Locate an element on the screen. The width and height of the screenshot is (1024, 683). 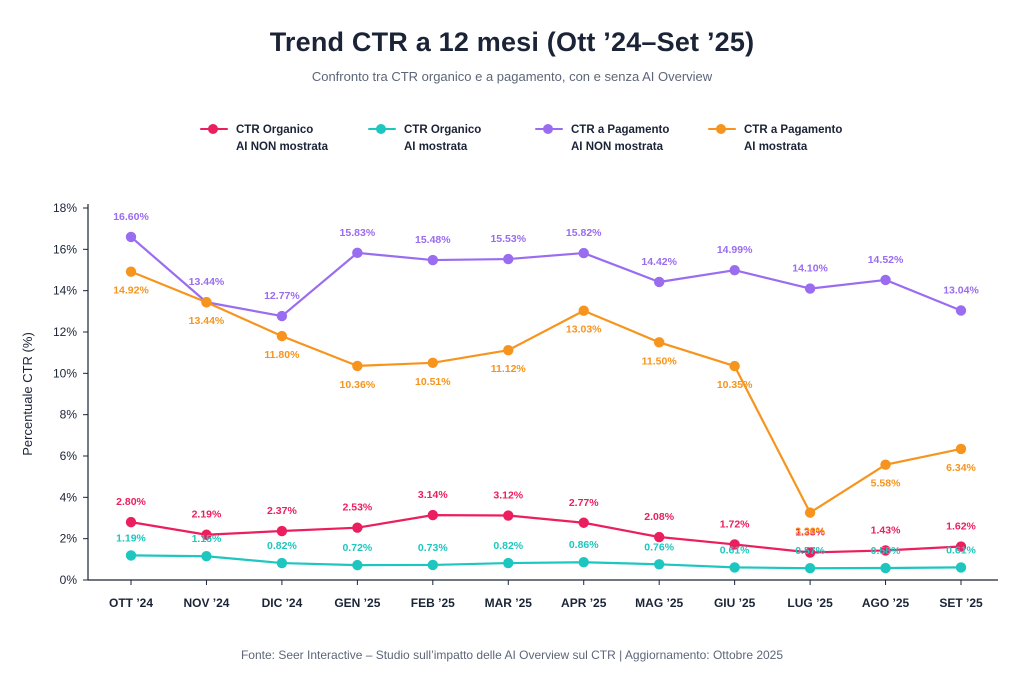
data-label-0: 2.08% is located at coordinates (659, 517).